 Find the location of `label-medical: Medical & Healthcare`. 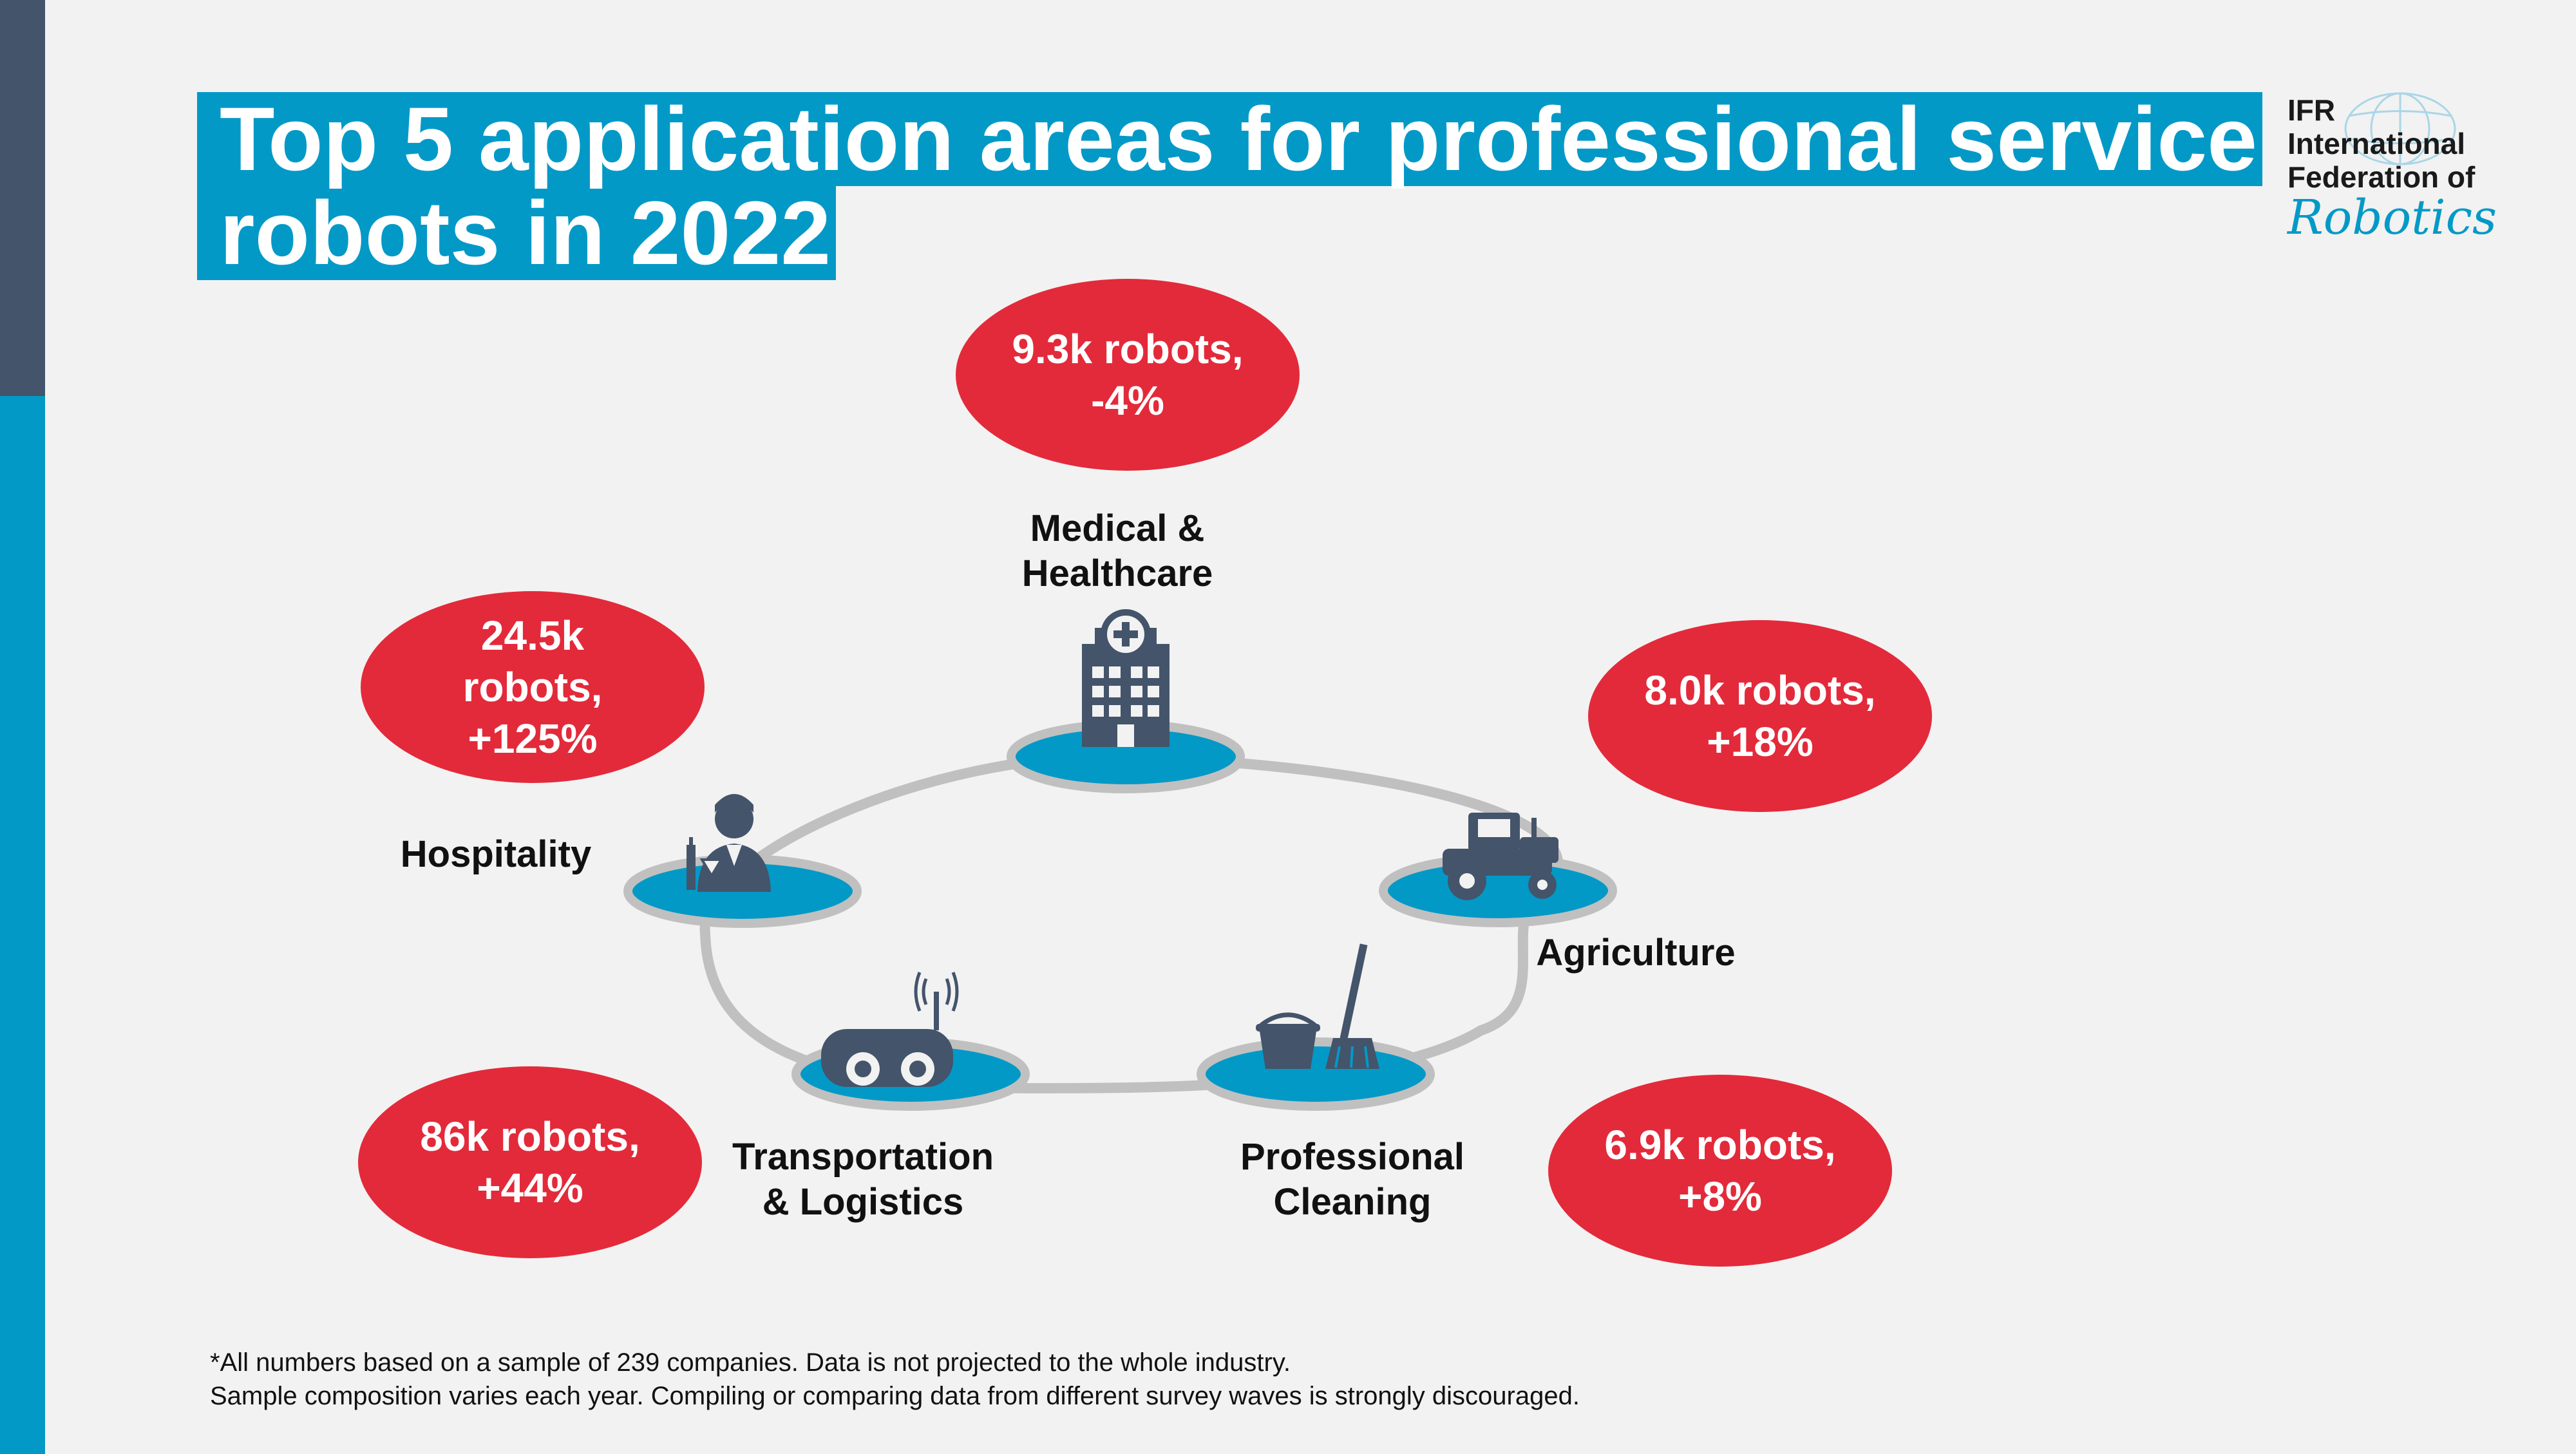

label-medical: Medical & Healthcare is located at coordinates (1117, 550).